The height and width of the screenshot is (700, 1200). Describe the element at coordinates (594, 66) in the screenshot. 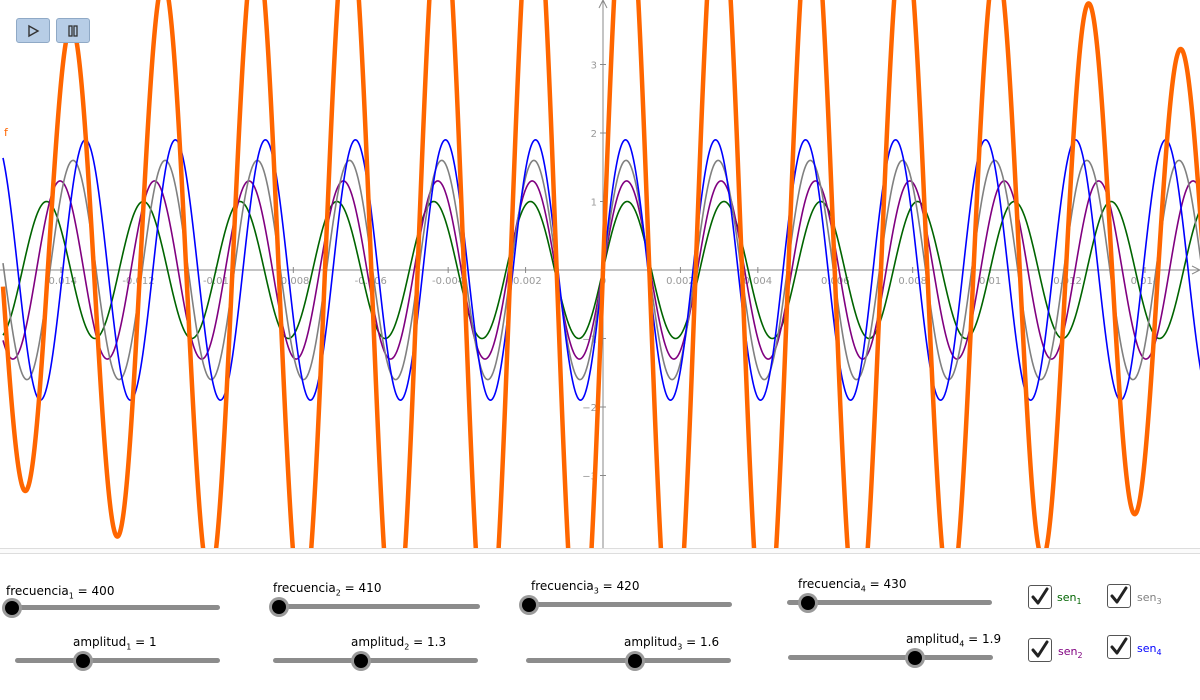

I see `y-tick-label: 3` at that location.